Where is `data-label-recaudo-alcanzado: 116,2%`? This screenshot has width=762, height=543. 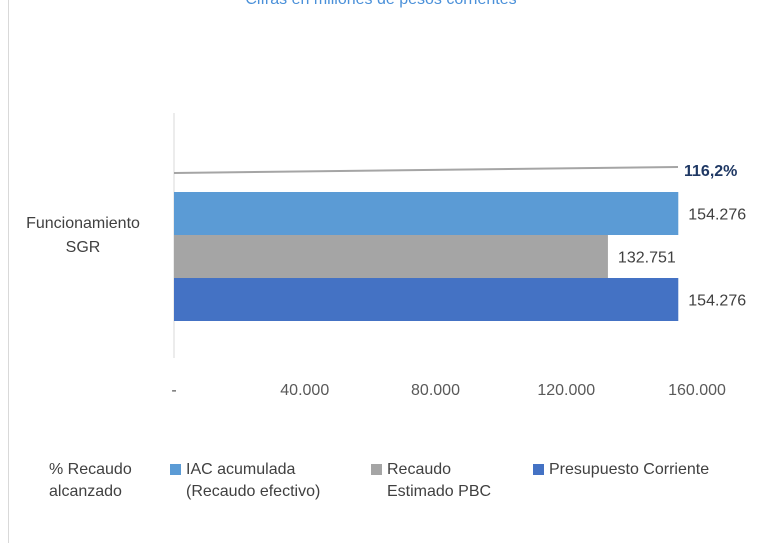 data-label-recaudo-alcanzado: 116,2% is located at coordinates (710, 171).